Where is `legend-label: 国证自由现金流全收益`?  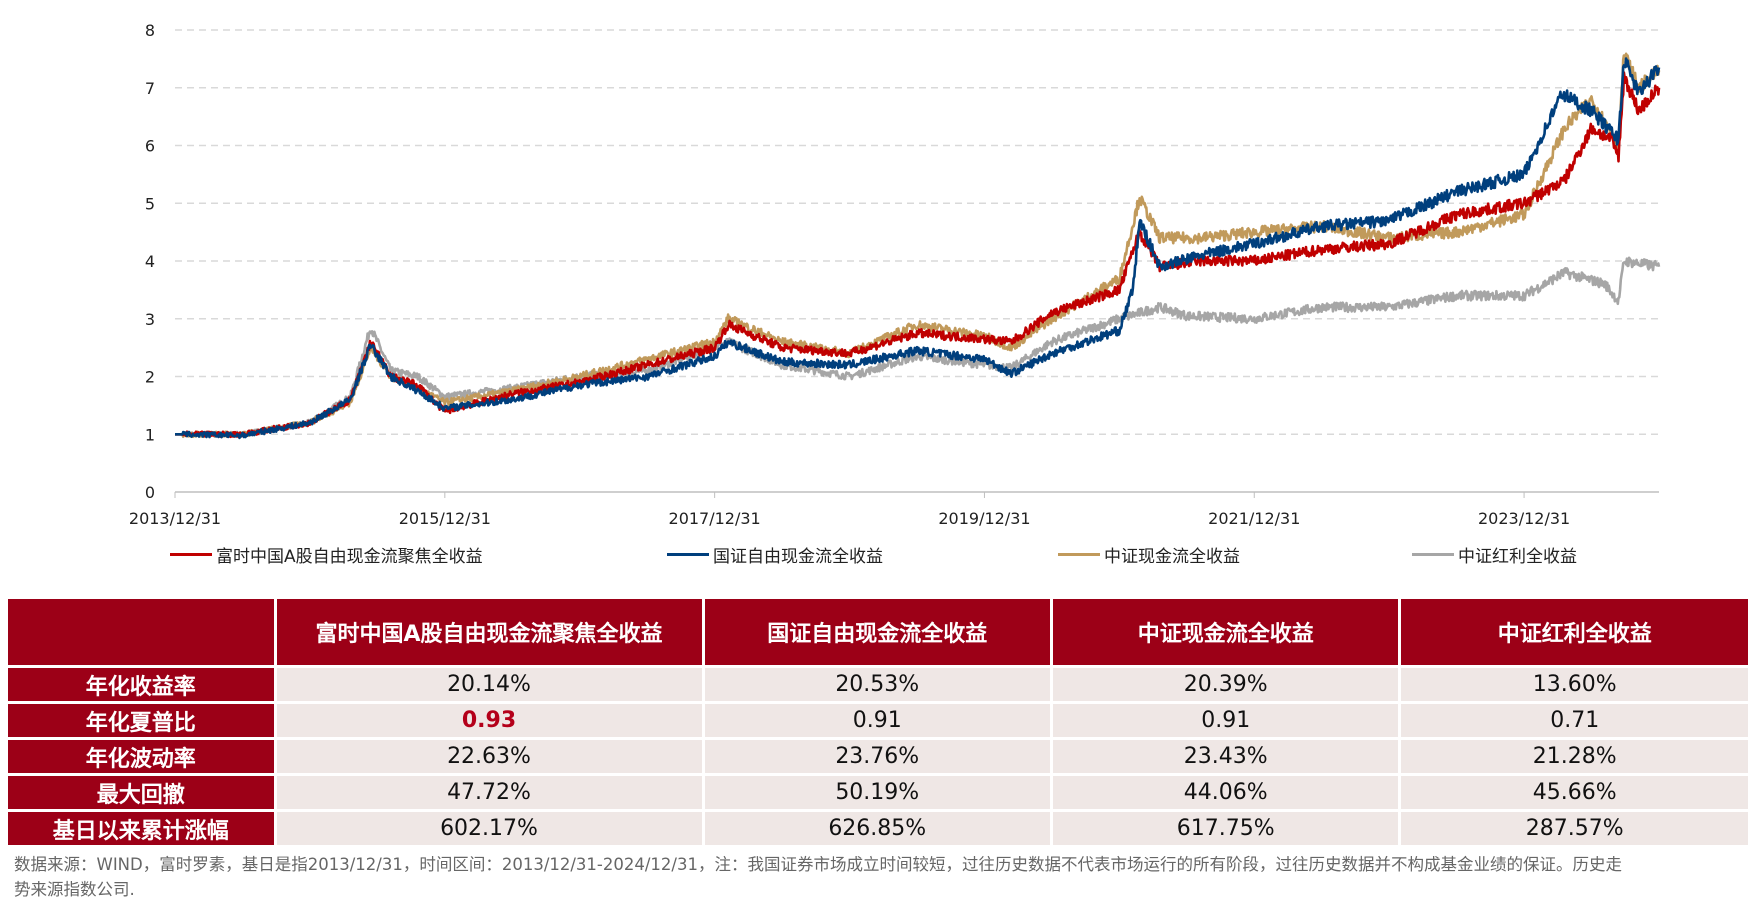
legend-label: 国证自由现金流全收益 is located at coordinates (798, 557).